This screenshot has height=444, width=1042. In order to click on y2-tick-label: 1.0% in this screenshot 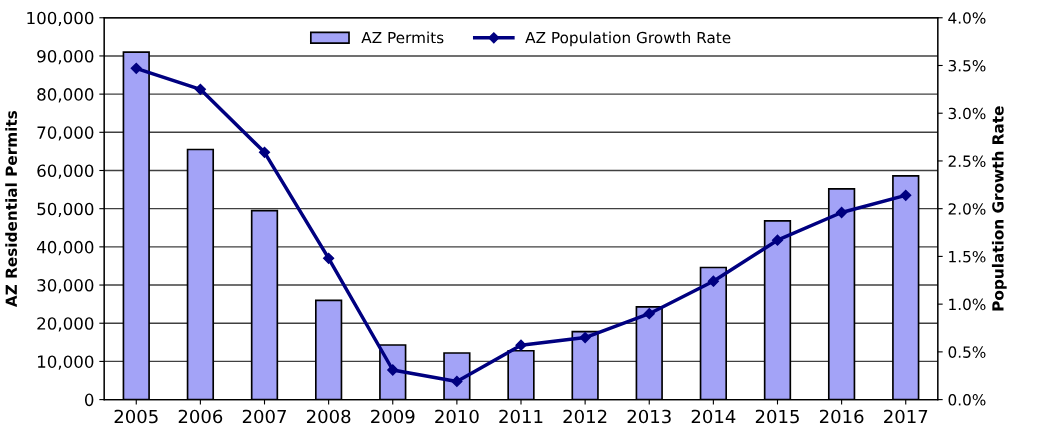, I will do `click(967, 304)`.